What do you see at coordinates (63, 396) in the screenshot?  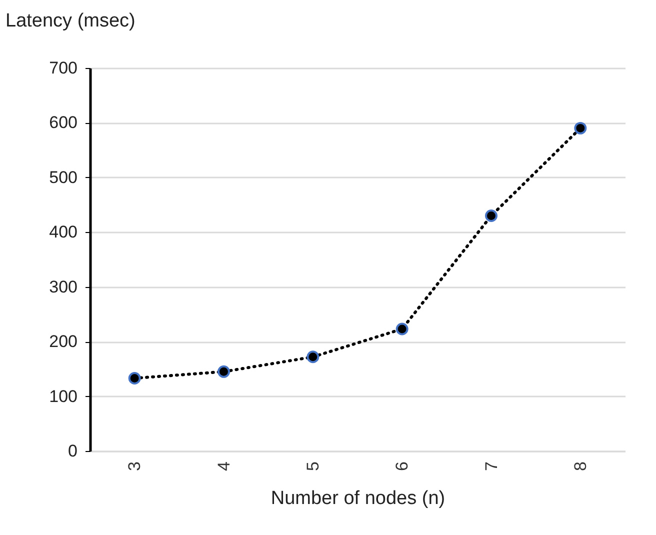 I see `y-tick-label: 100` at bounding box center [63, 396].